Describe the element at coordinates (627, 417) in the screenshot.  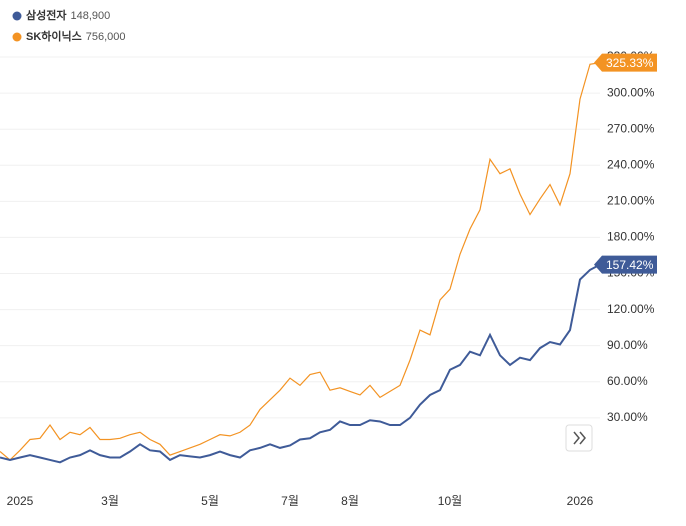
I see `y-tick-label: 30.00%` at that location.